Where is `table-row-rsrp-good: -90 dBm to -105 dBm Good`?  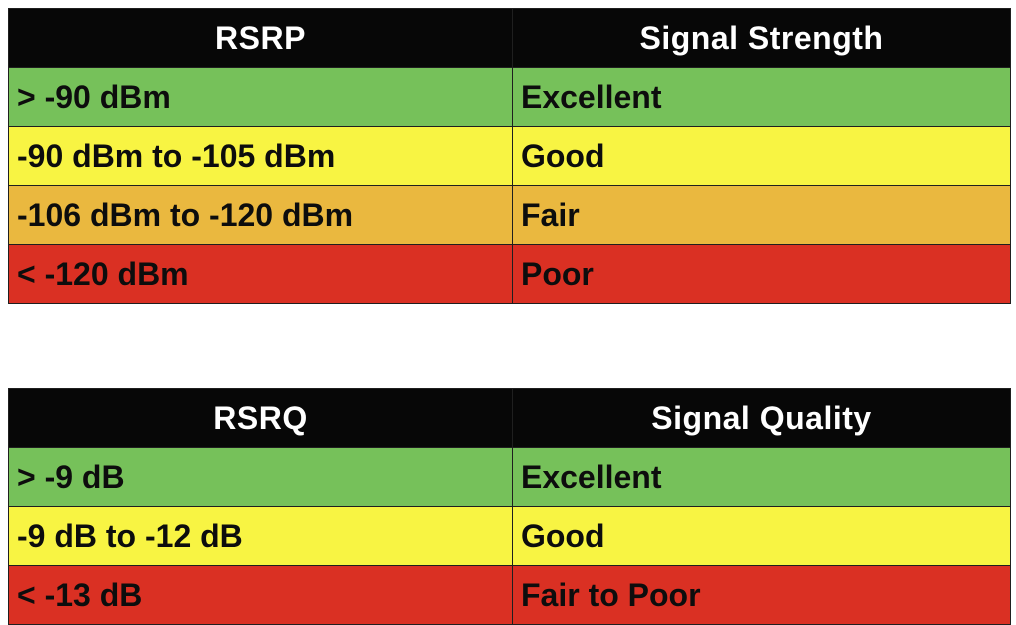 table-row-rsrp-good: -90 dBm to -105 dBm Good is located at coordinates (510, 156).